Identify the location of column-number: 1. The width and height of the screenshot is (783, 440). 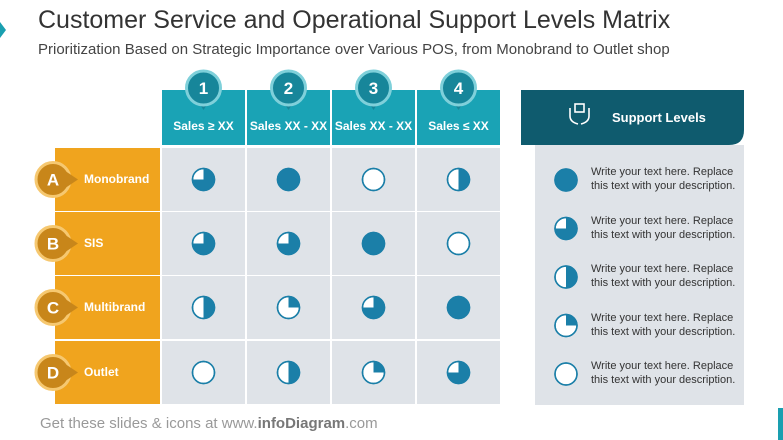
(203, 88).